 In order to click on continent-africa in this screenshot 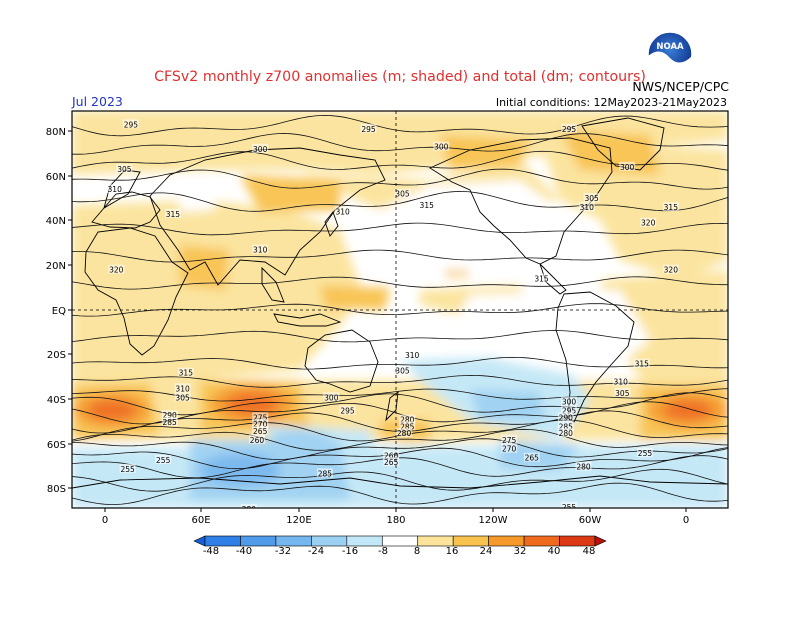, I will do `click(136, 291)`.